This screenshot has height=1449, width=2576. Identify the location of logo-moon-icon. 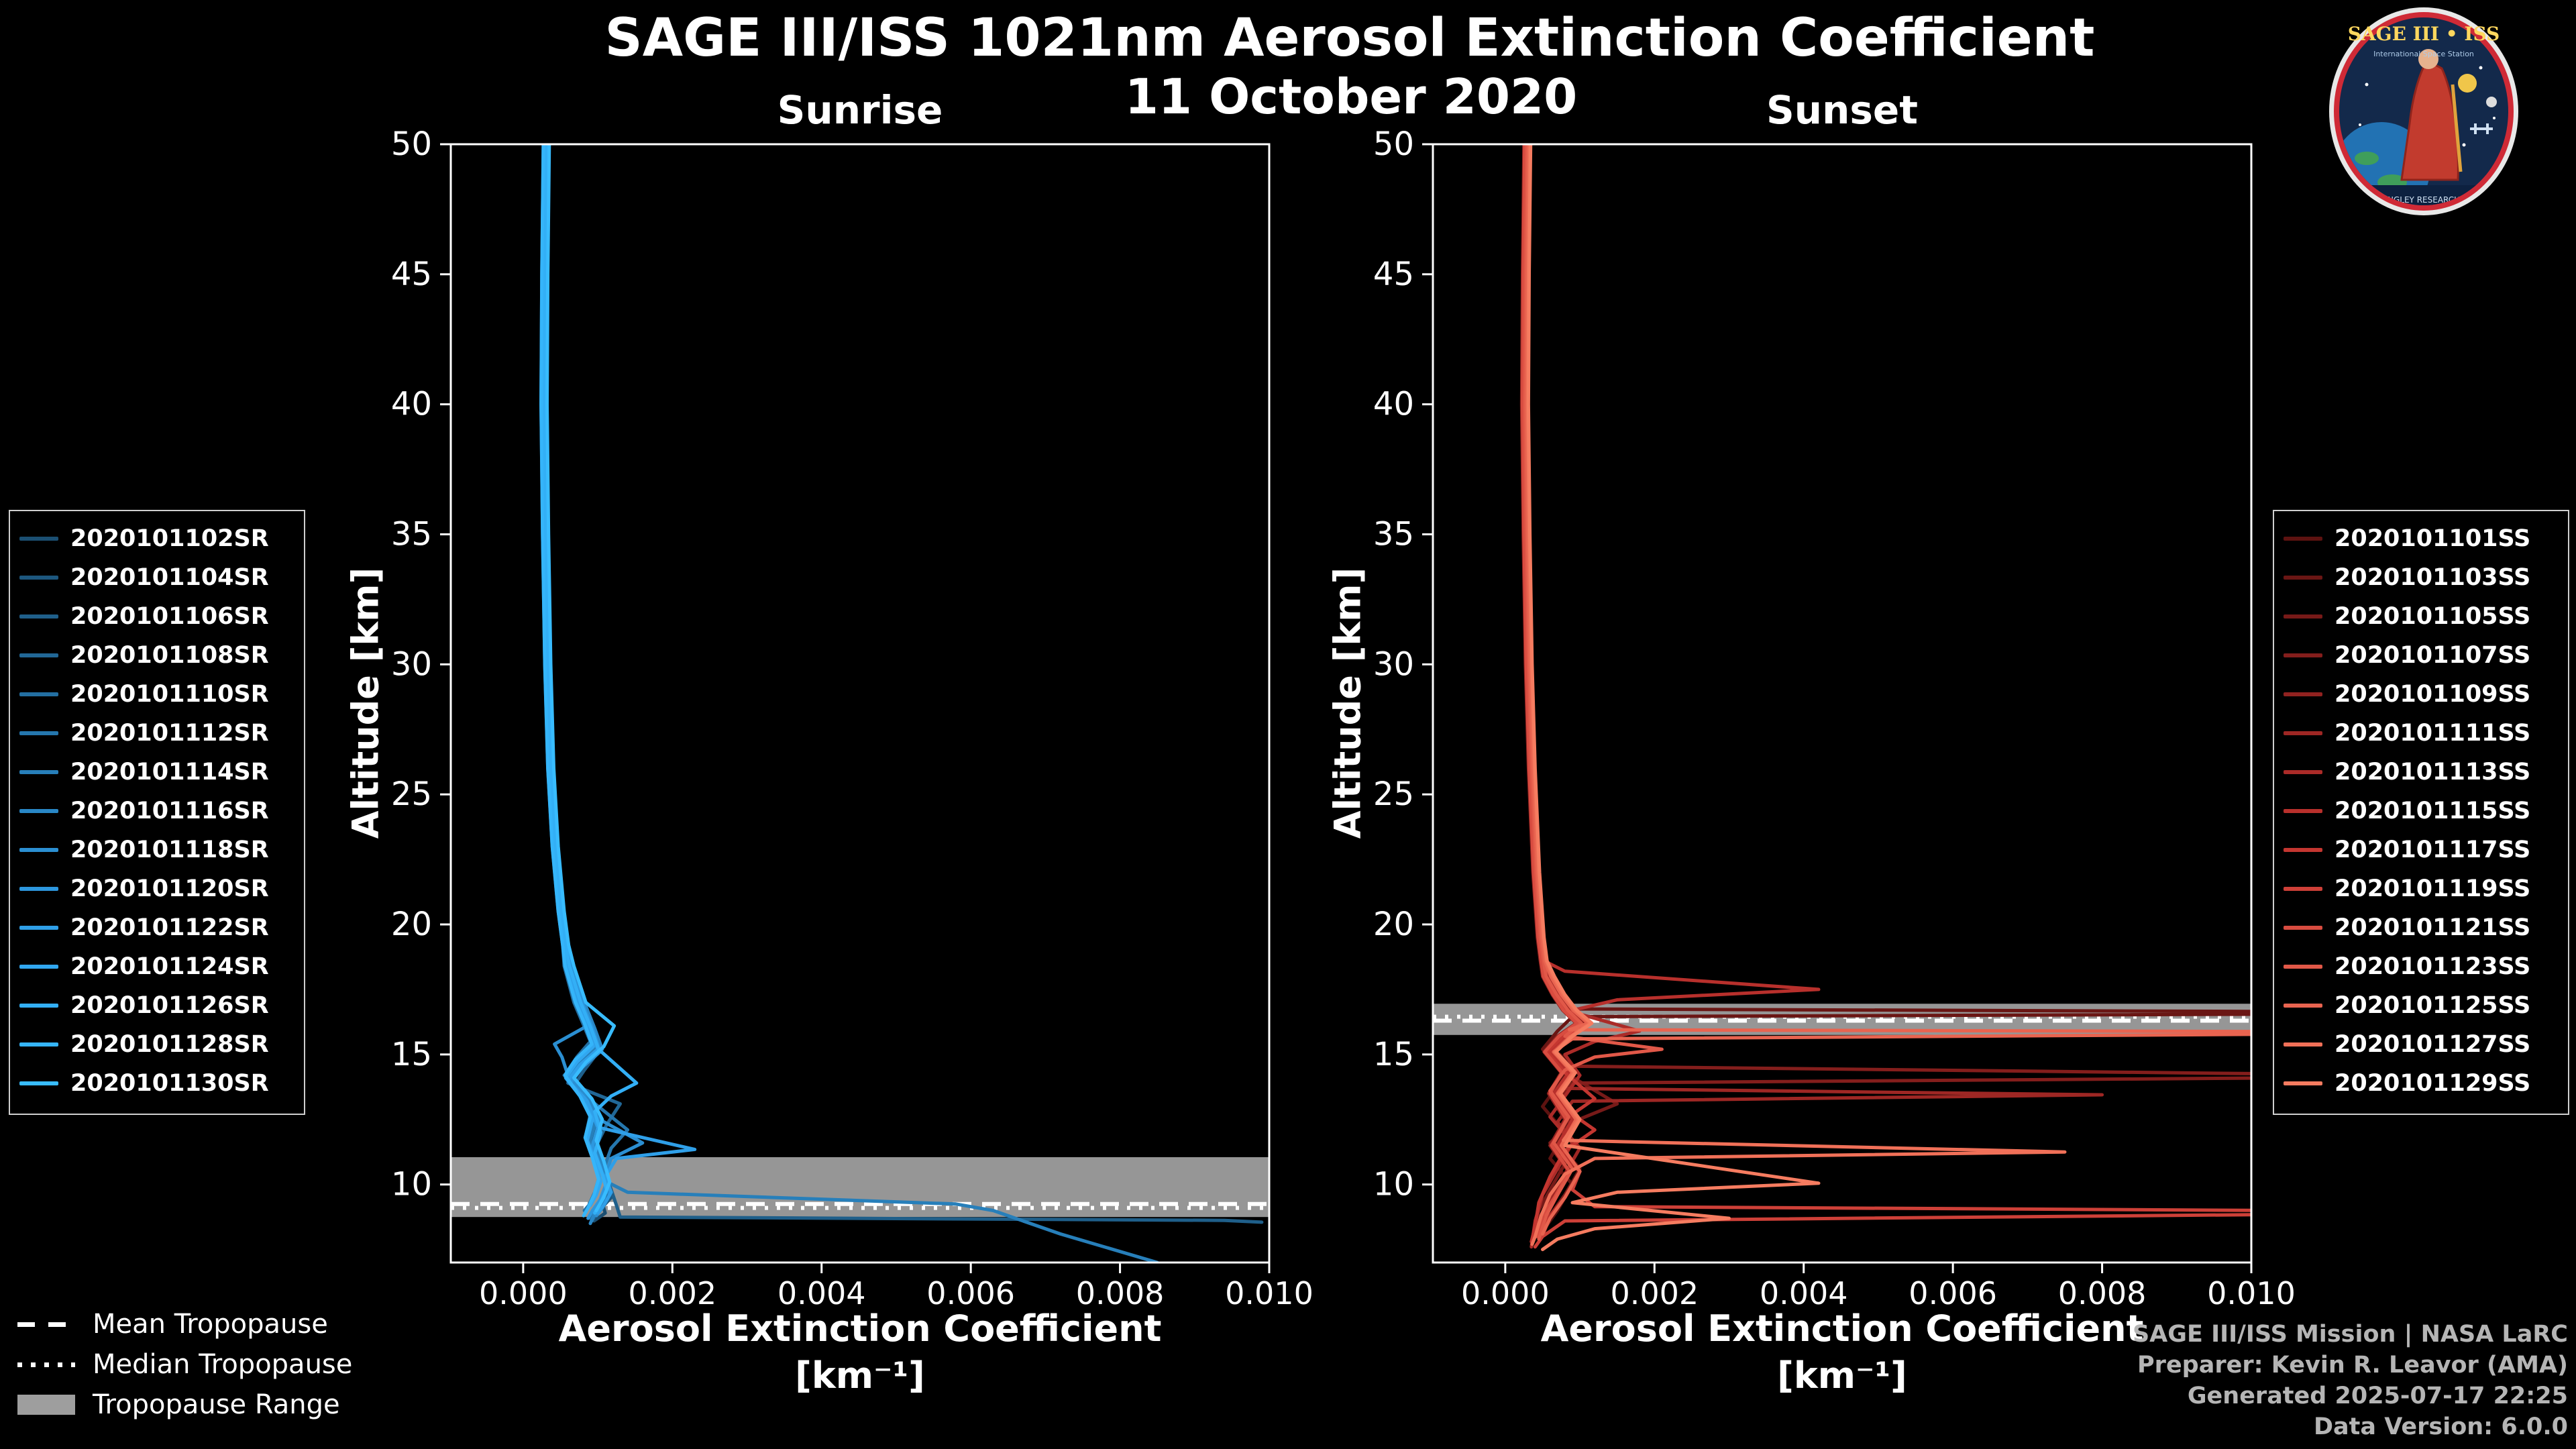
(2491, 102).